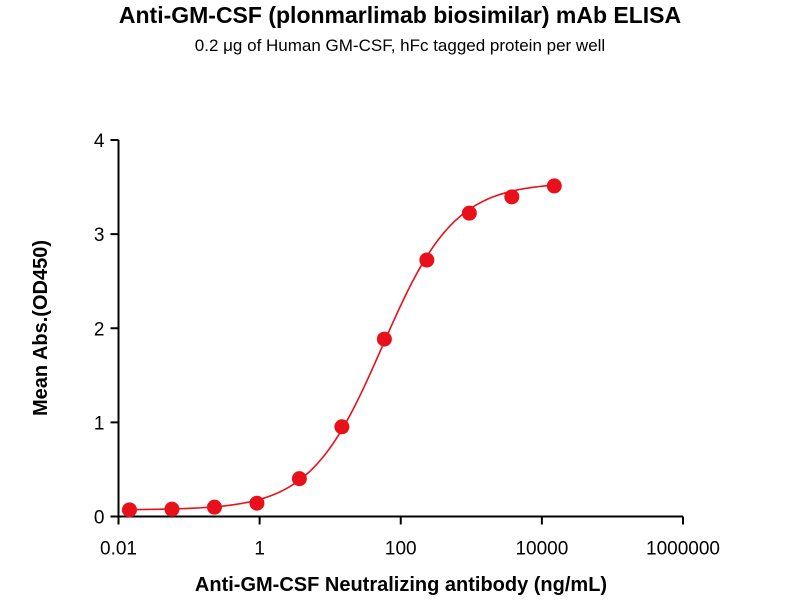  What do you see at coordinates (99, 141) in the screenshot?
I see `y-tick-label: 4` at bounding box center [99, 141].